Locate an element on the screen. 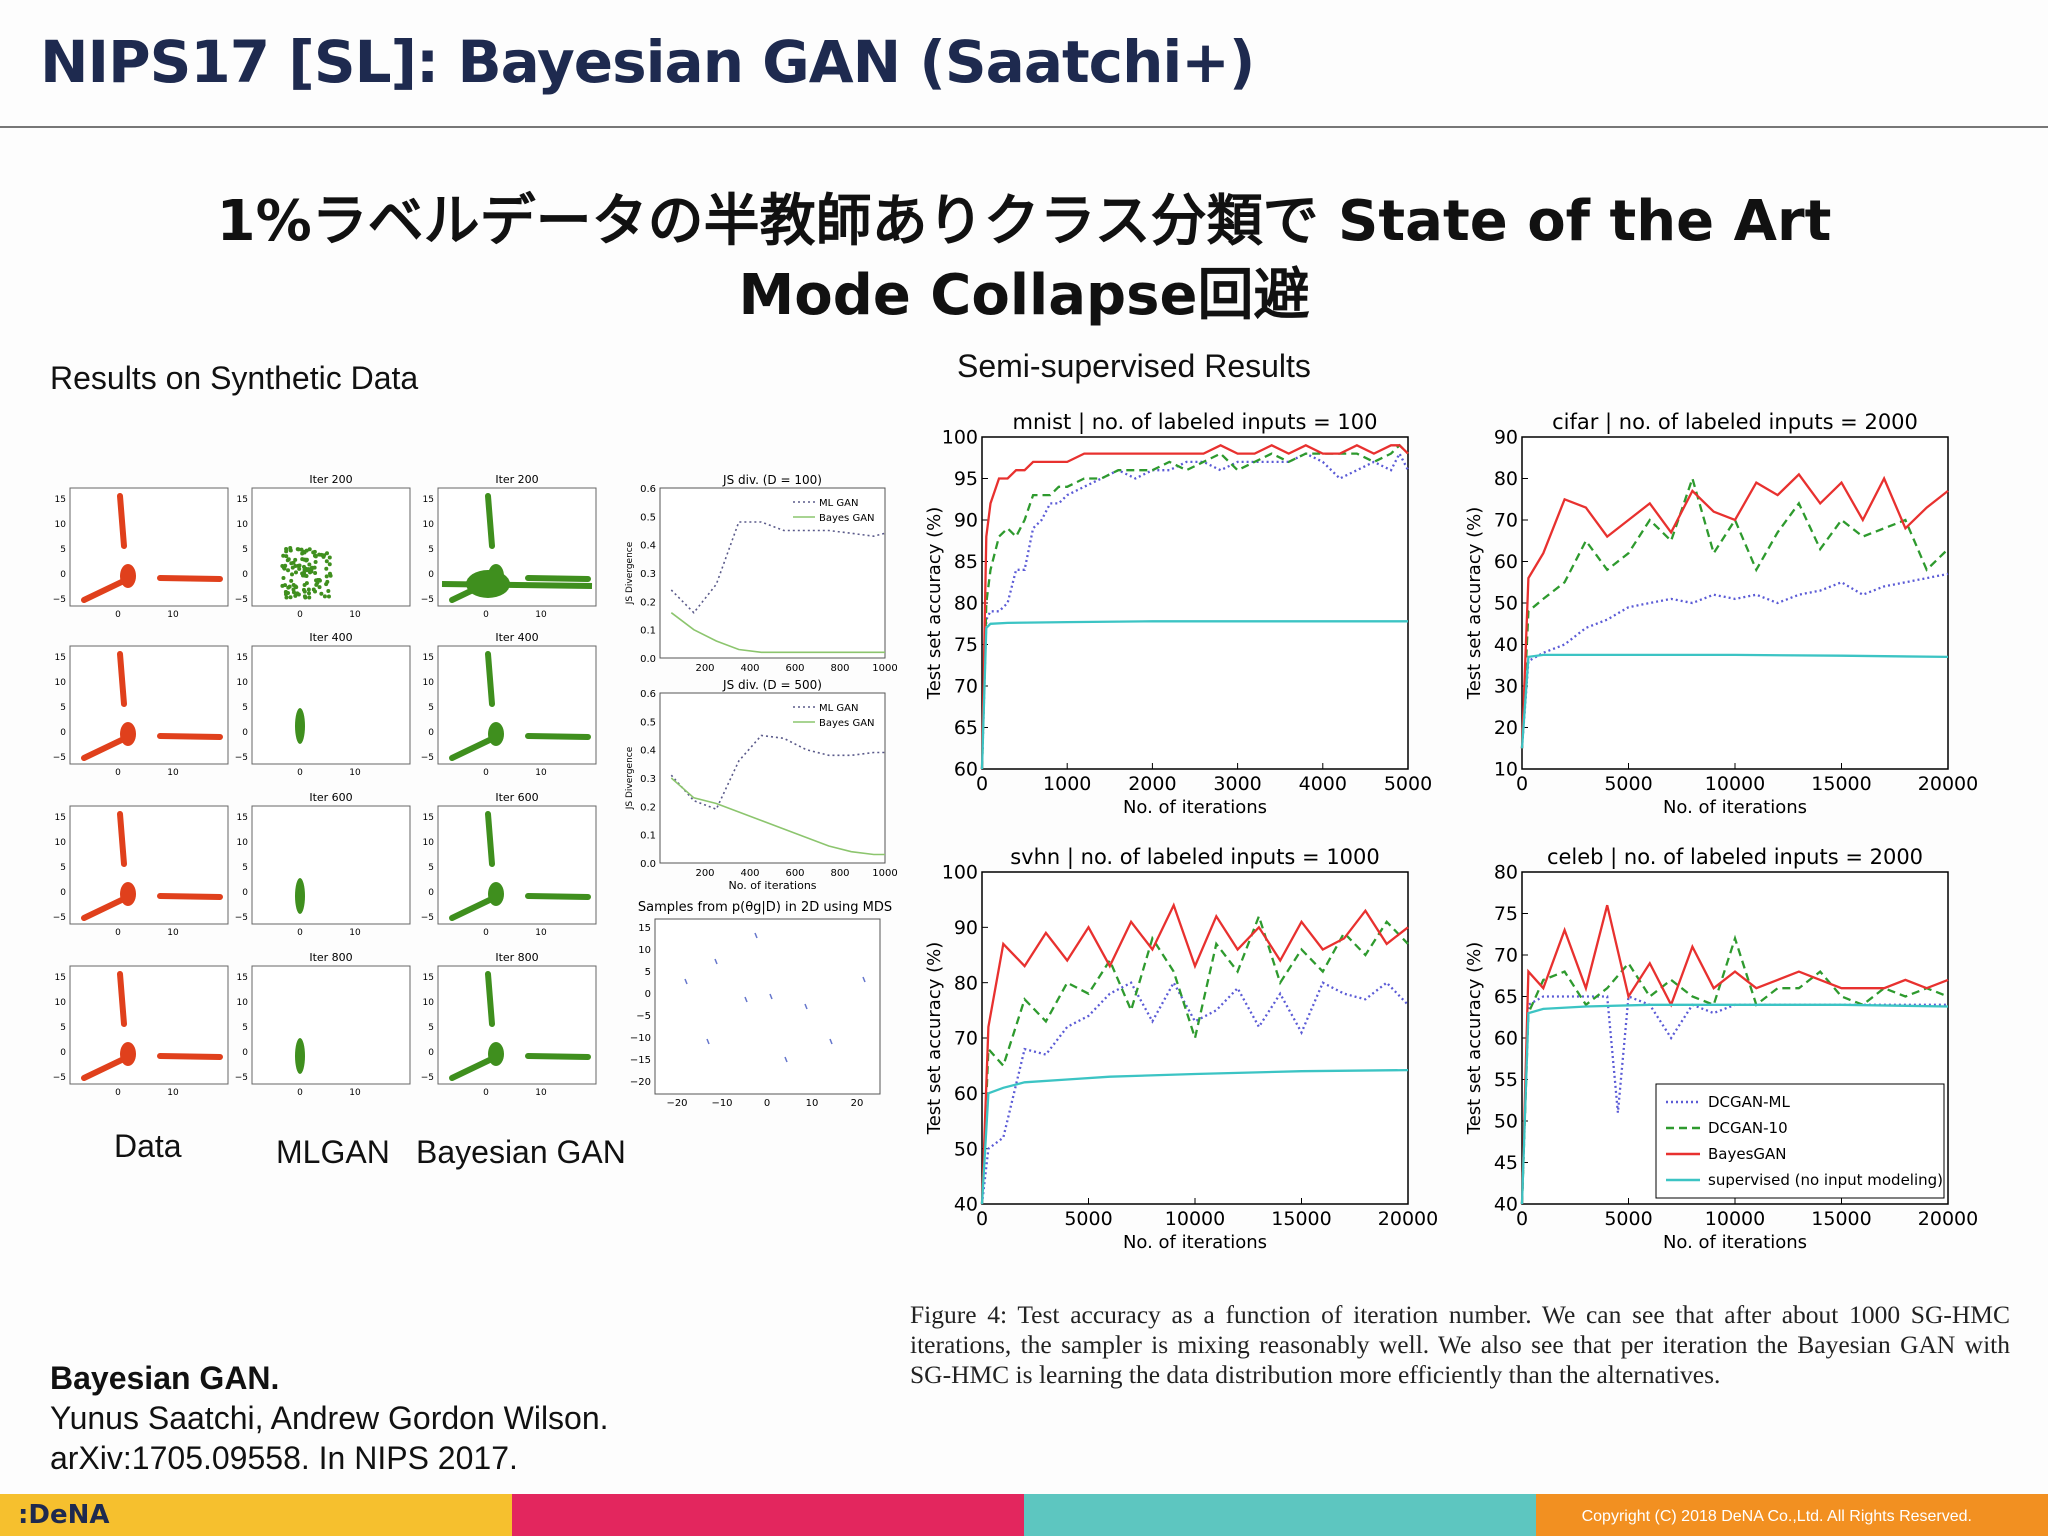  headline-line1: 1%ラベルデータの半教師ありクラス分類で State of the Art is located at coordinates (1024, 221).